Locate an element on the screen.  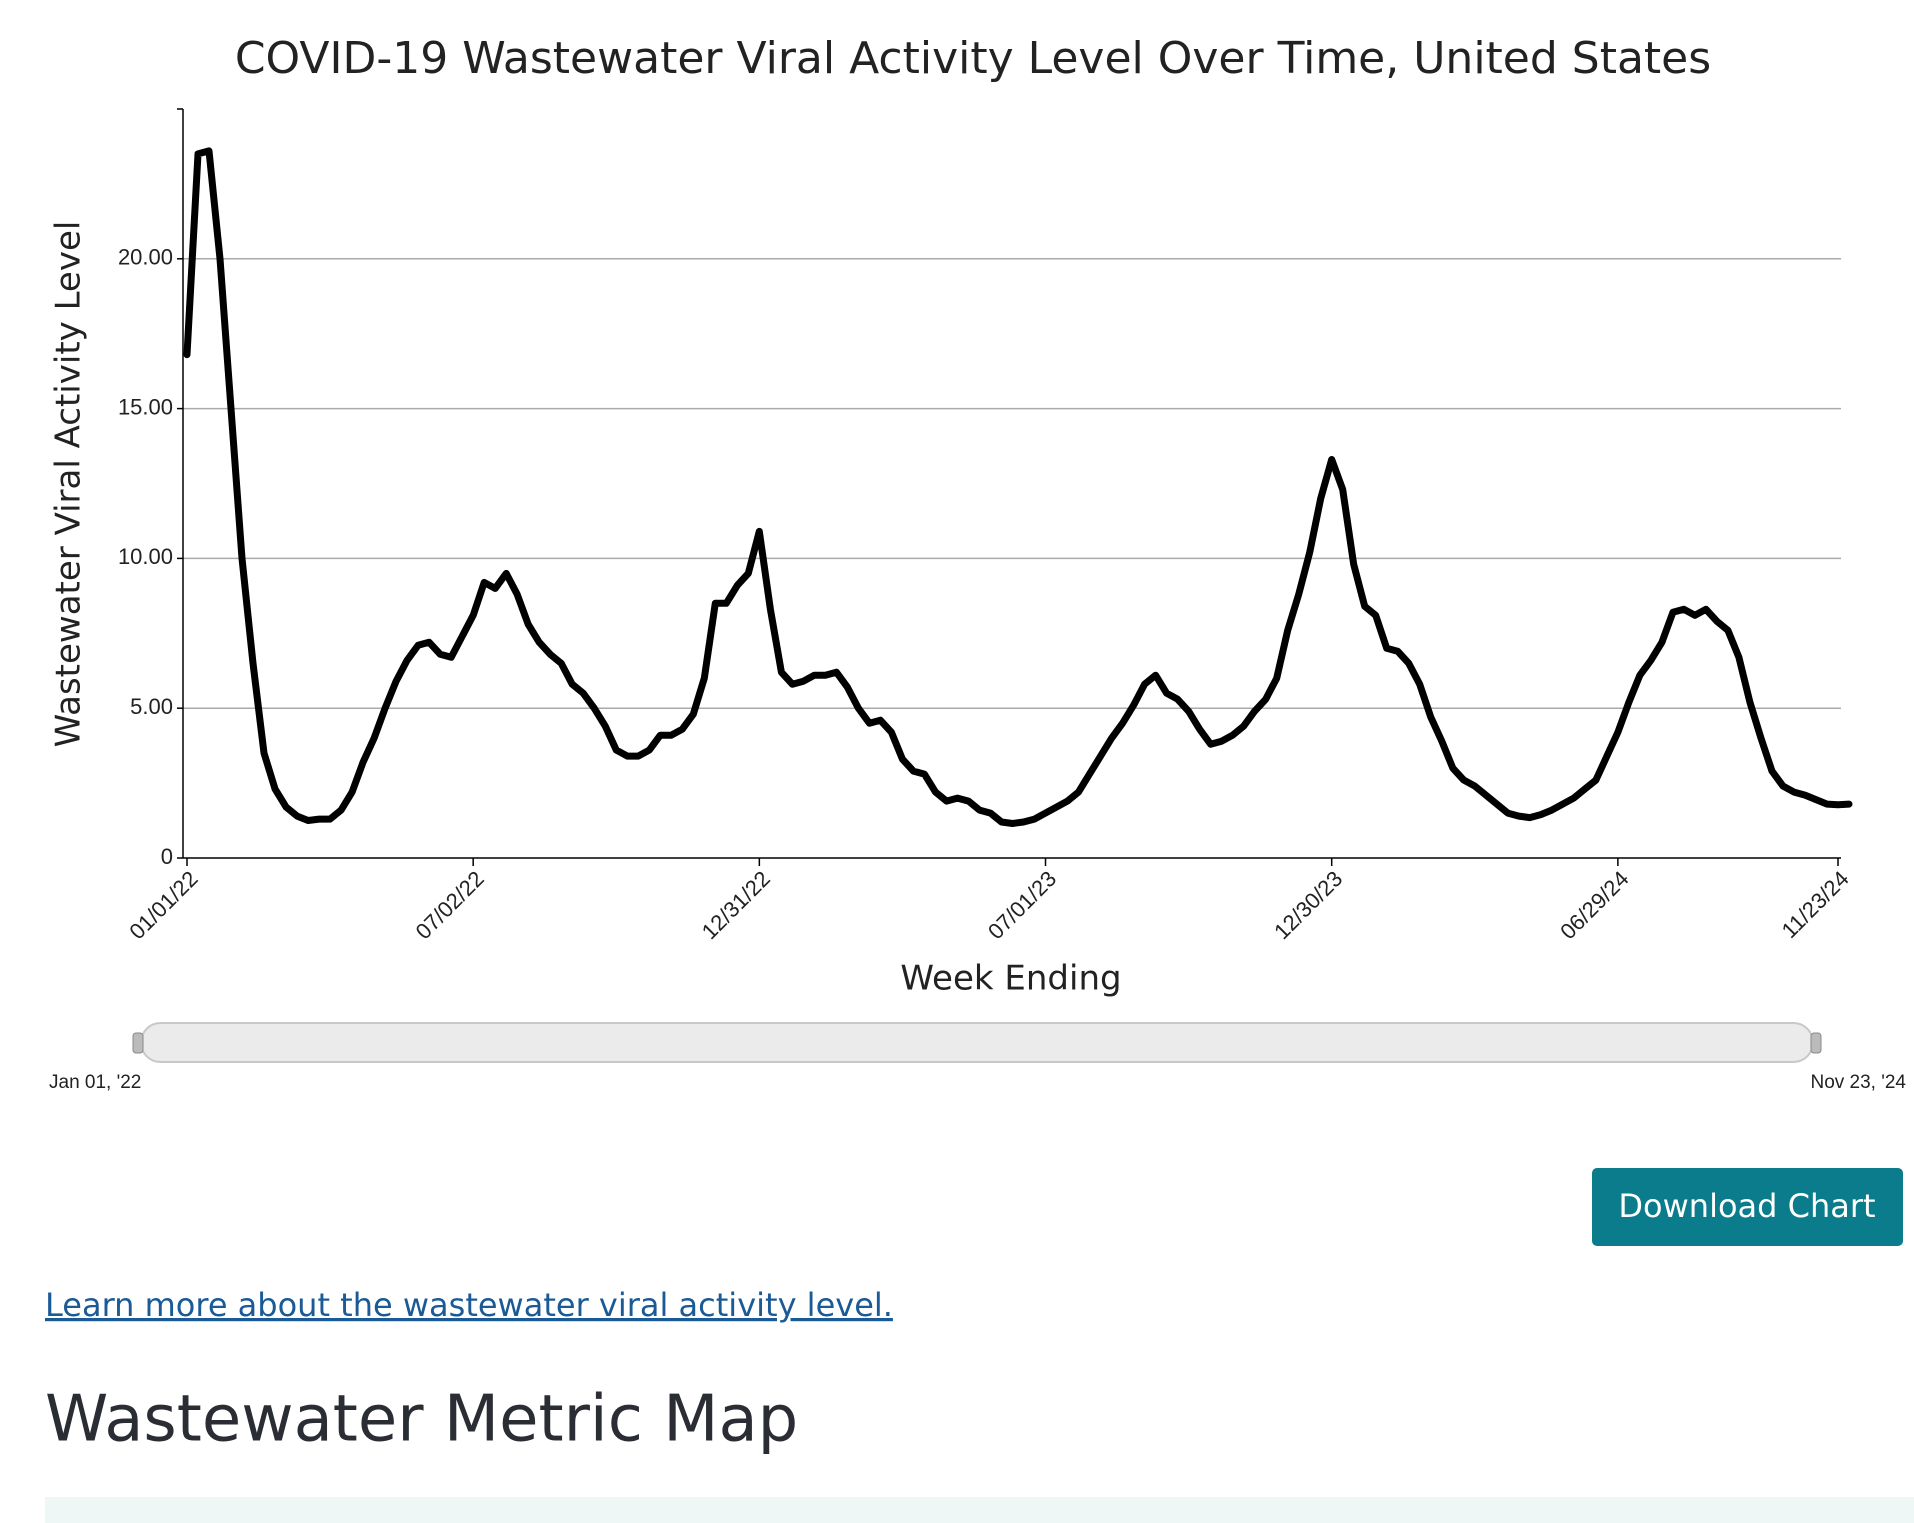
slider-handle-left is located at coordinates (138, 1043).